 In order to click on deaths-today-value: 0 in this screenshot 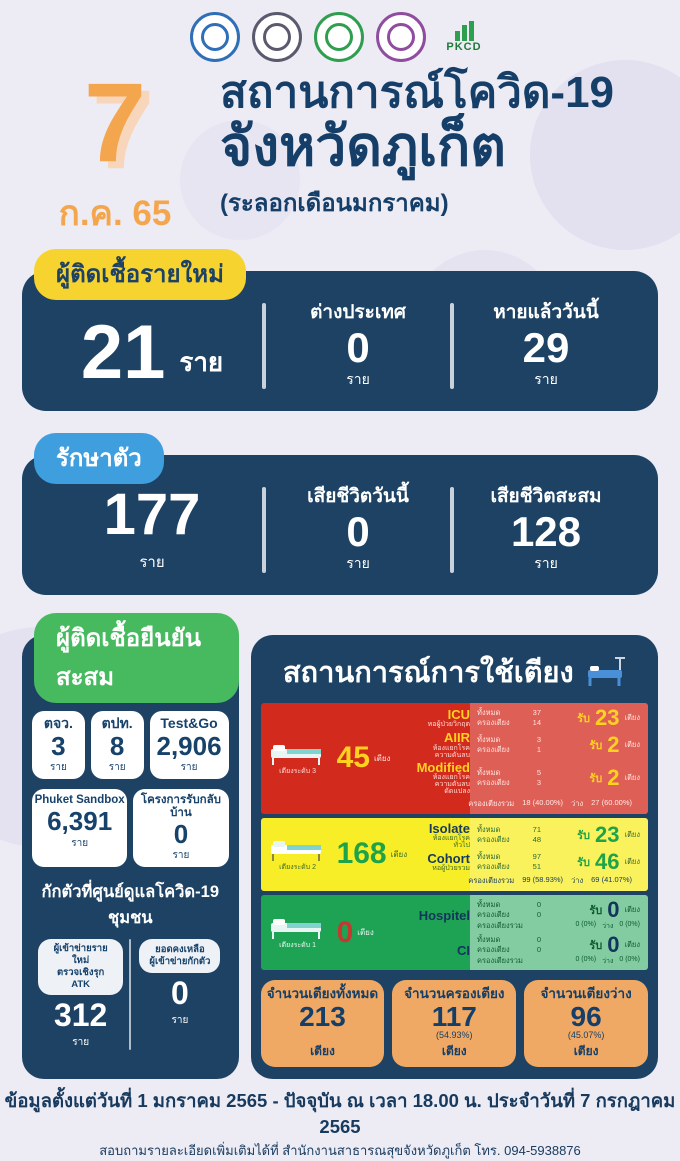, I will do `click(358, 532)`.